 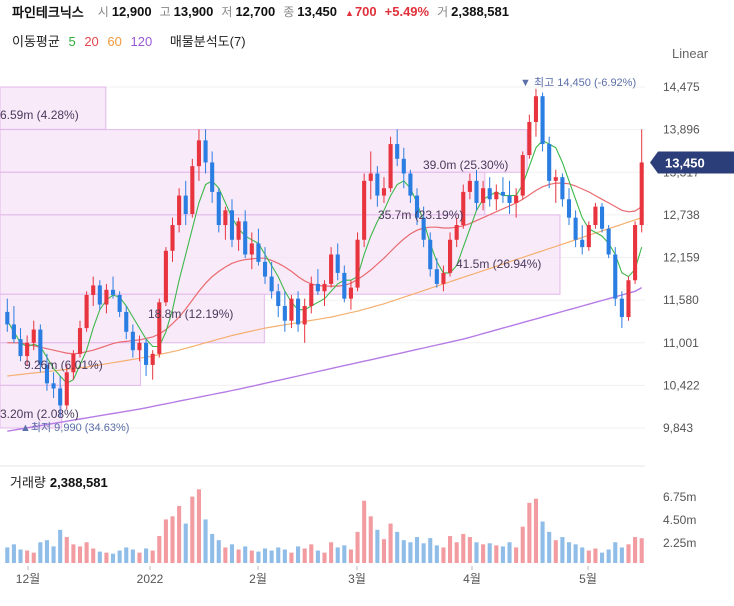 I want to click on x-tick-label: 2022, so click(x=150, y=579).